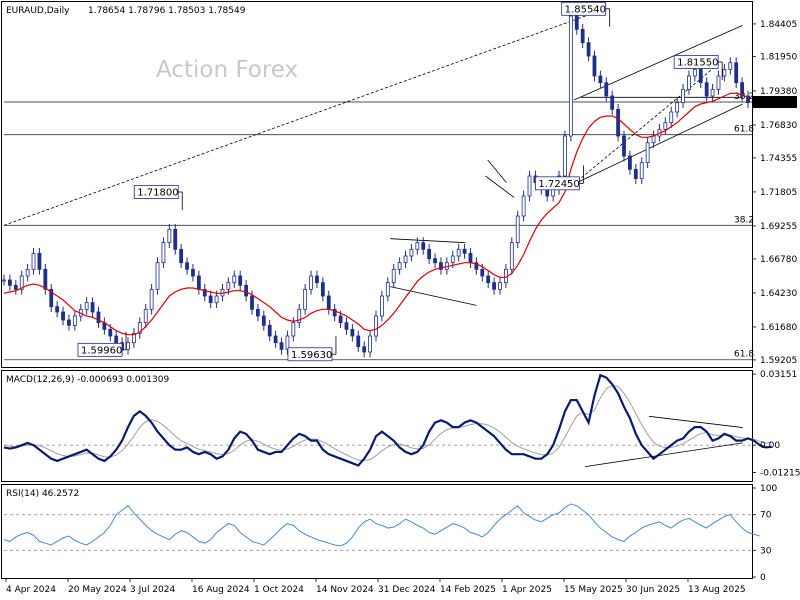 Image resolution: width=800 pixels, height=600 pixels. I want to click on x-tick-label: 1 Apr 2025, so click(527, 590).